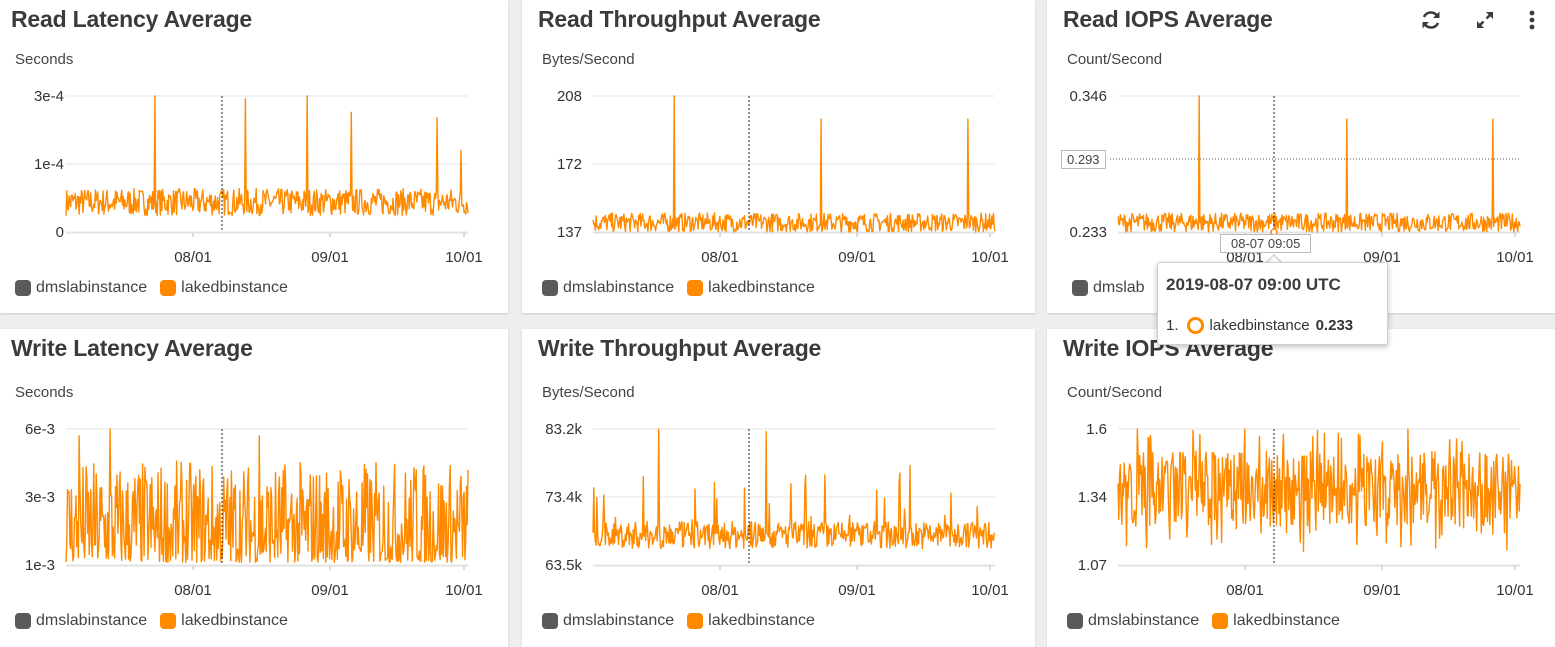 The width and height of the screenshot is (1555, 647). What do you see at coordinates (44, 59) in the screenshot?
I see `y-axis-unit: Seconds` at bounding box center [44, 59].